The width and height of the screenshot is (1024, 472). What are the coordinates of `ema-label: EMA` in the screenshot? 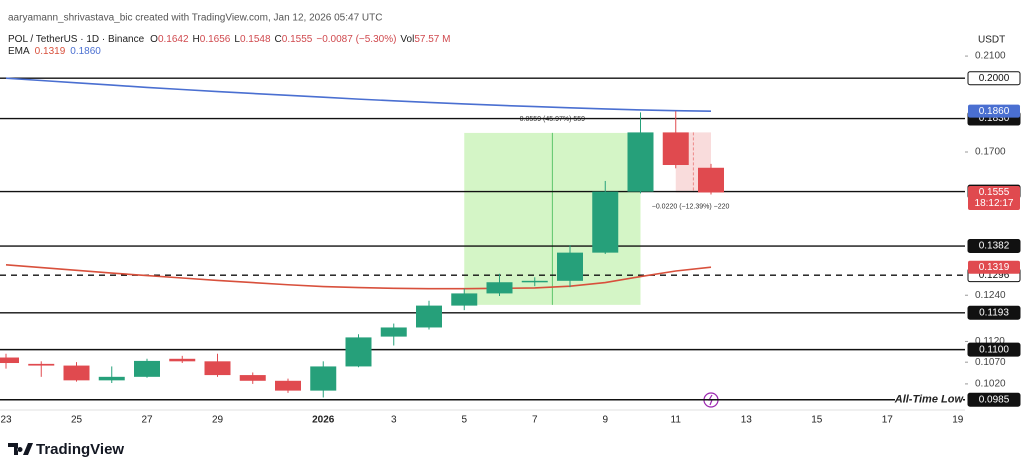 It's located at (19, 51).